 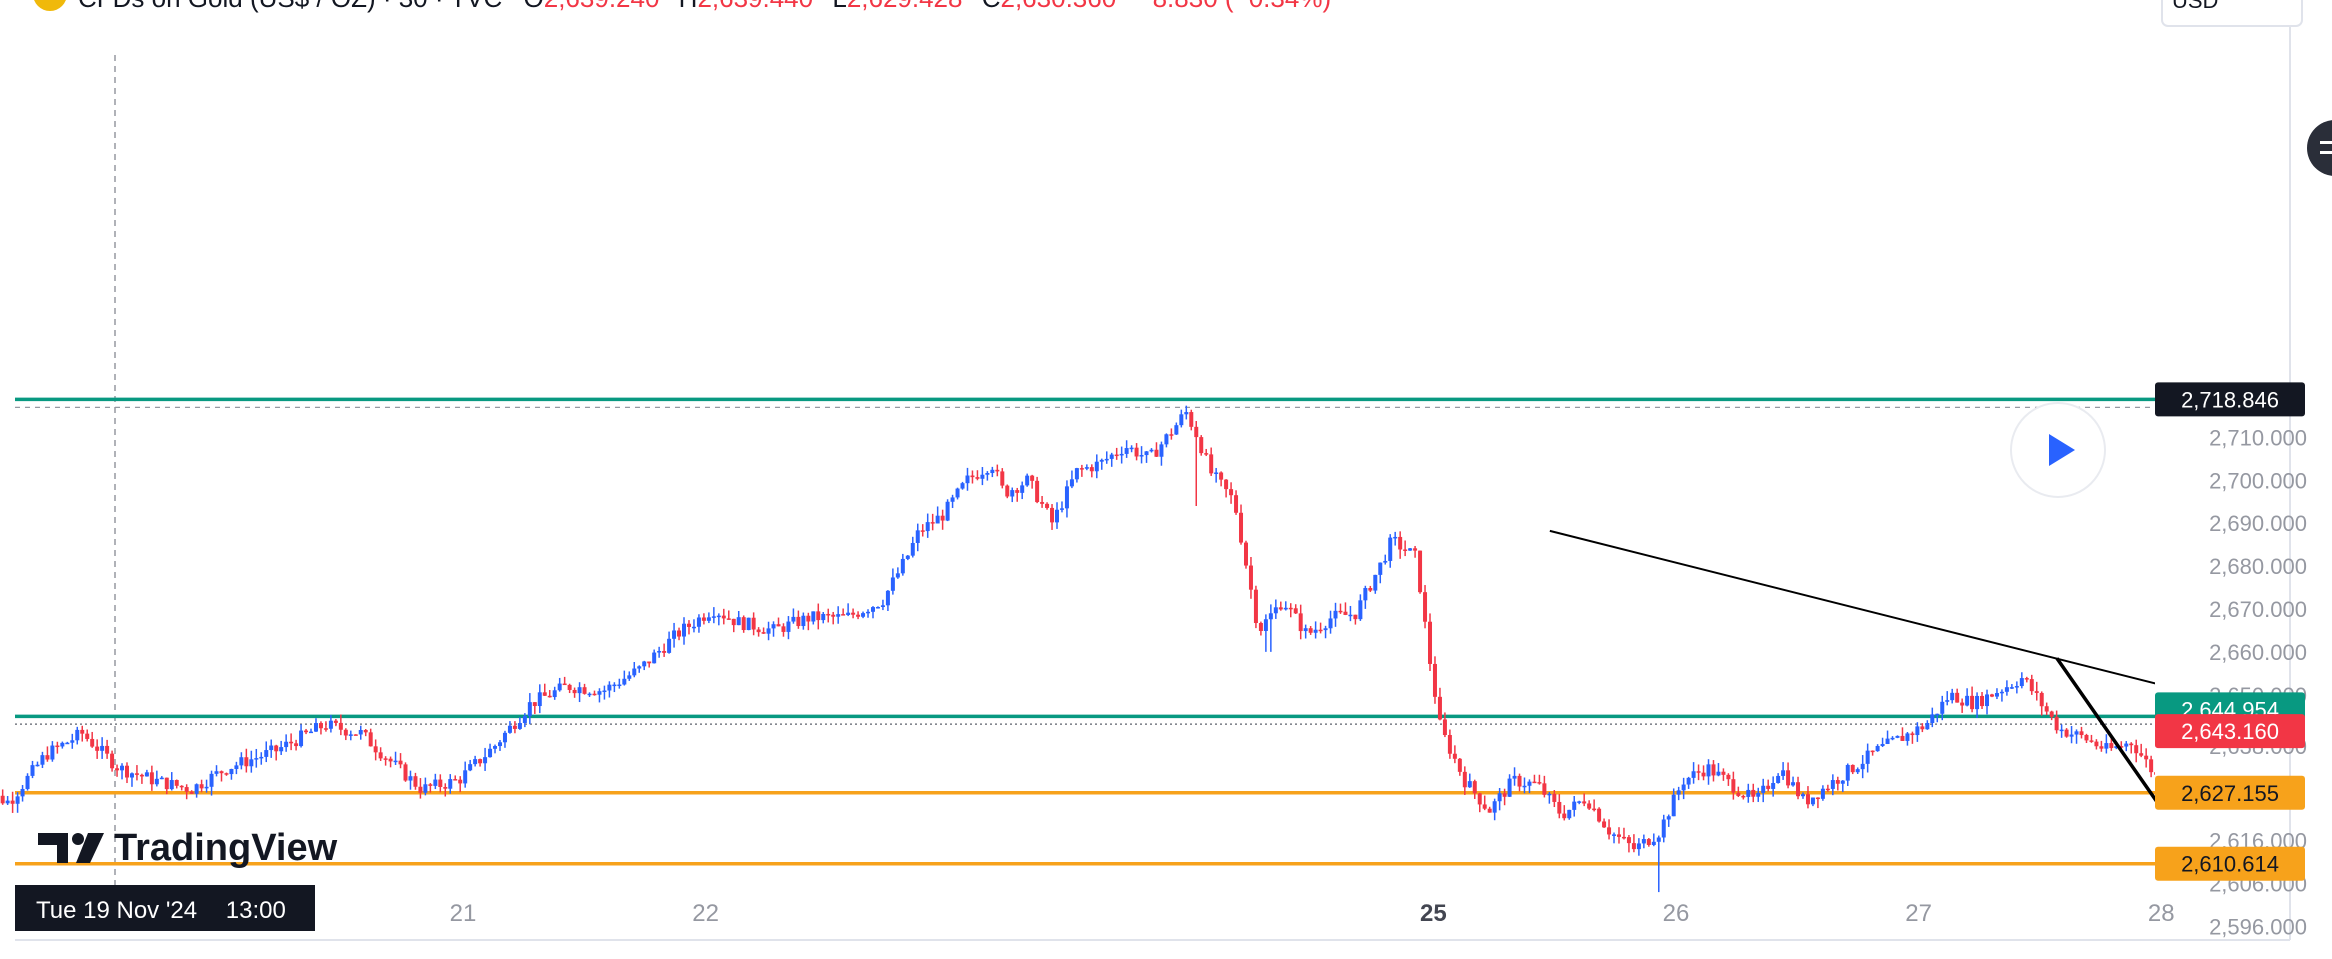 I want to click on play-icon, so click(x=2062, y=450).